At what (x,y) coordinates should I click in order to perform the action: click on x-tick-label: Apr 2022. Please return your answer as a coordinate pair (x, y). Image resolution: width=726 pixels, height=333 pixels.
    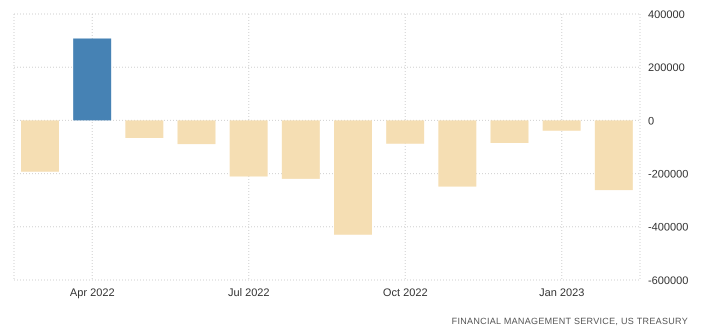
    Looking at the image, I should click on (92, 292).